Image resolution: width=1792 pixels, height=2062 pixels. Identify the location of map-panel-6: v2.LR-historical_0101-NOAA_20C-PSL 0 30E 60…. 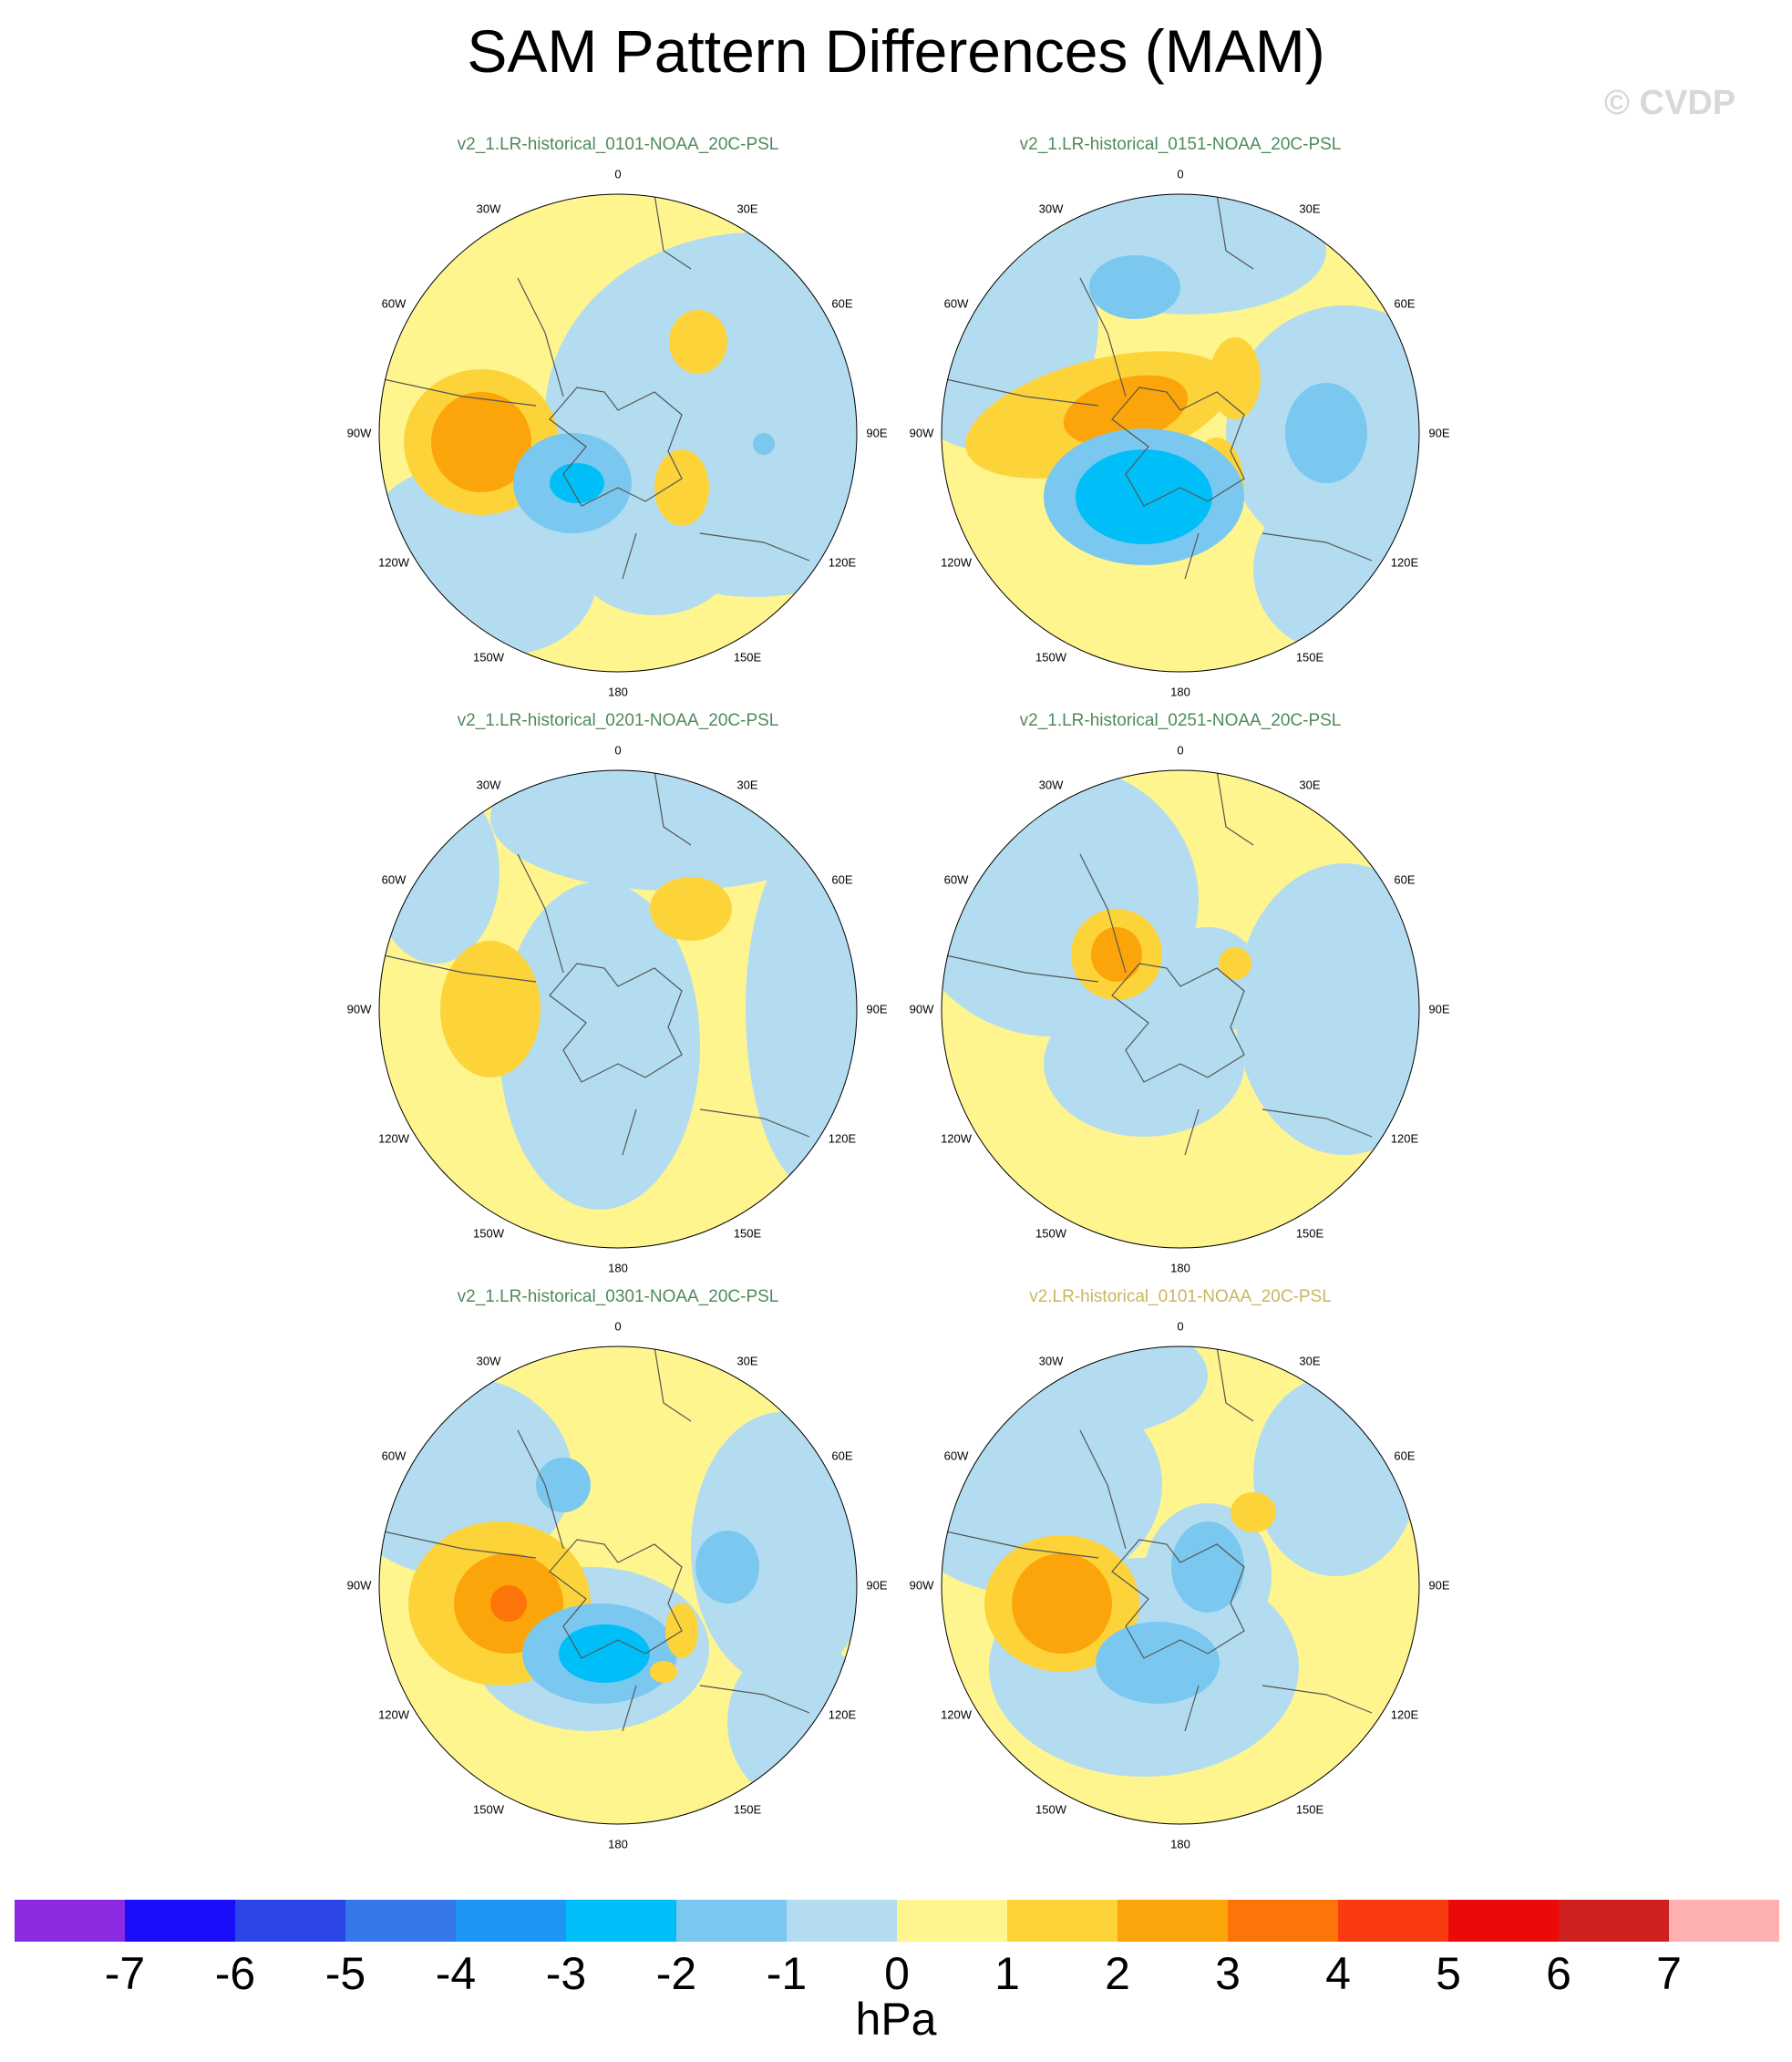
(1180, 1569).